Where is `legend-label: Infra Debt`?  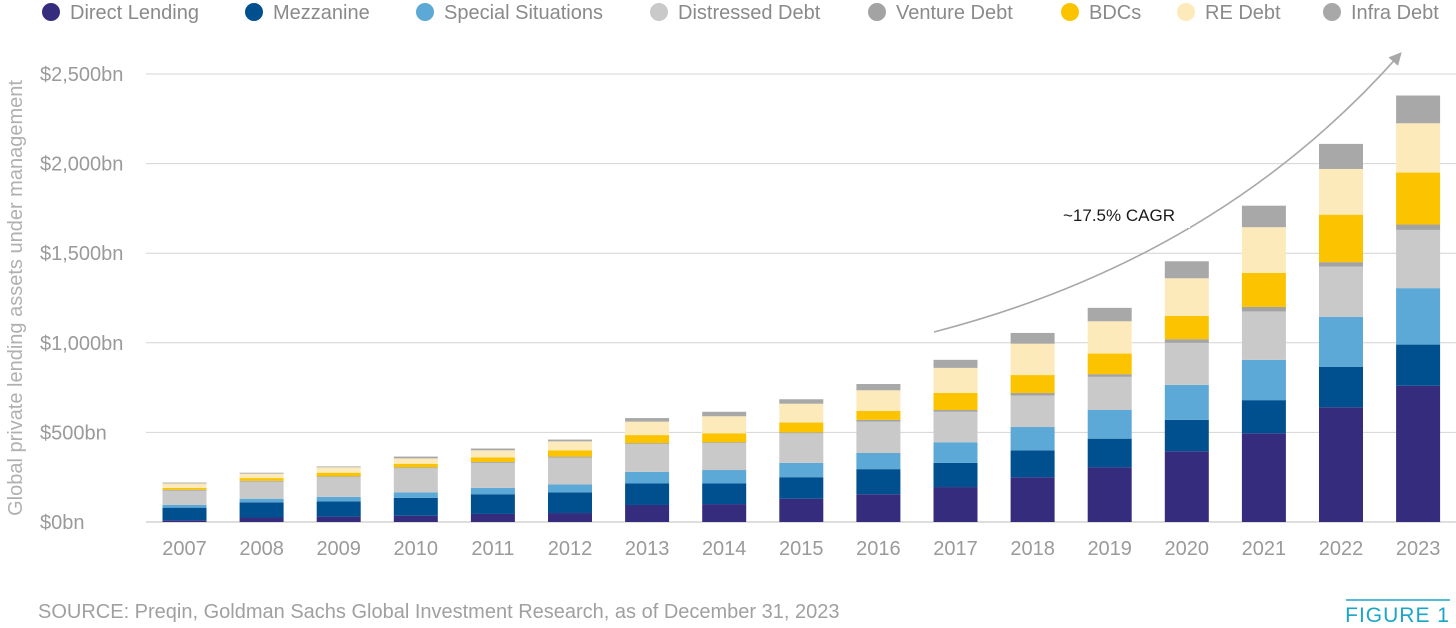
legend-label: Infra Debt is located at coordinates (1395, 13).